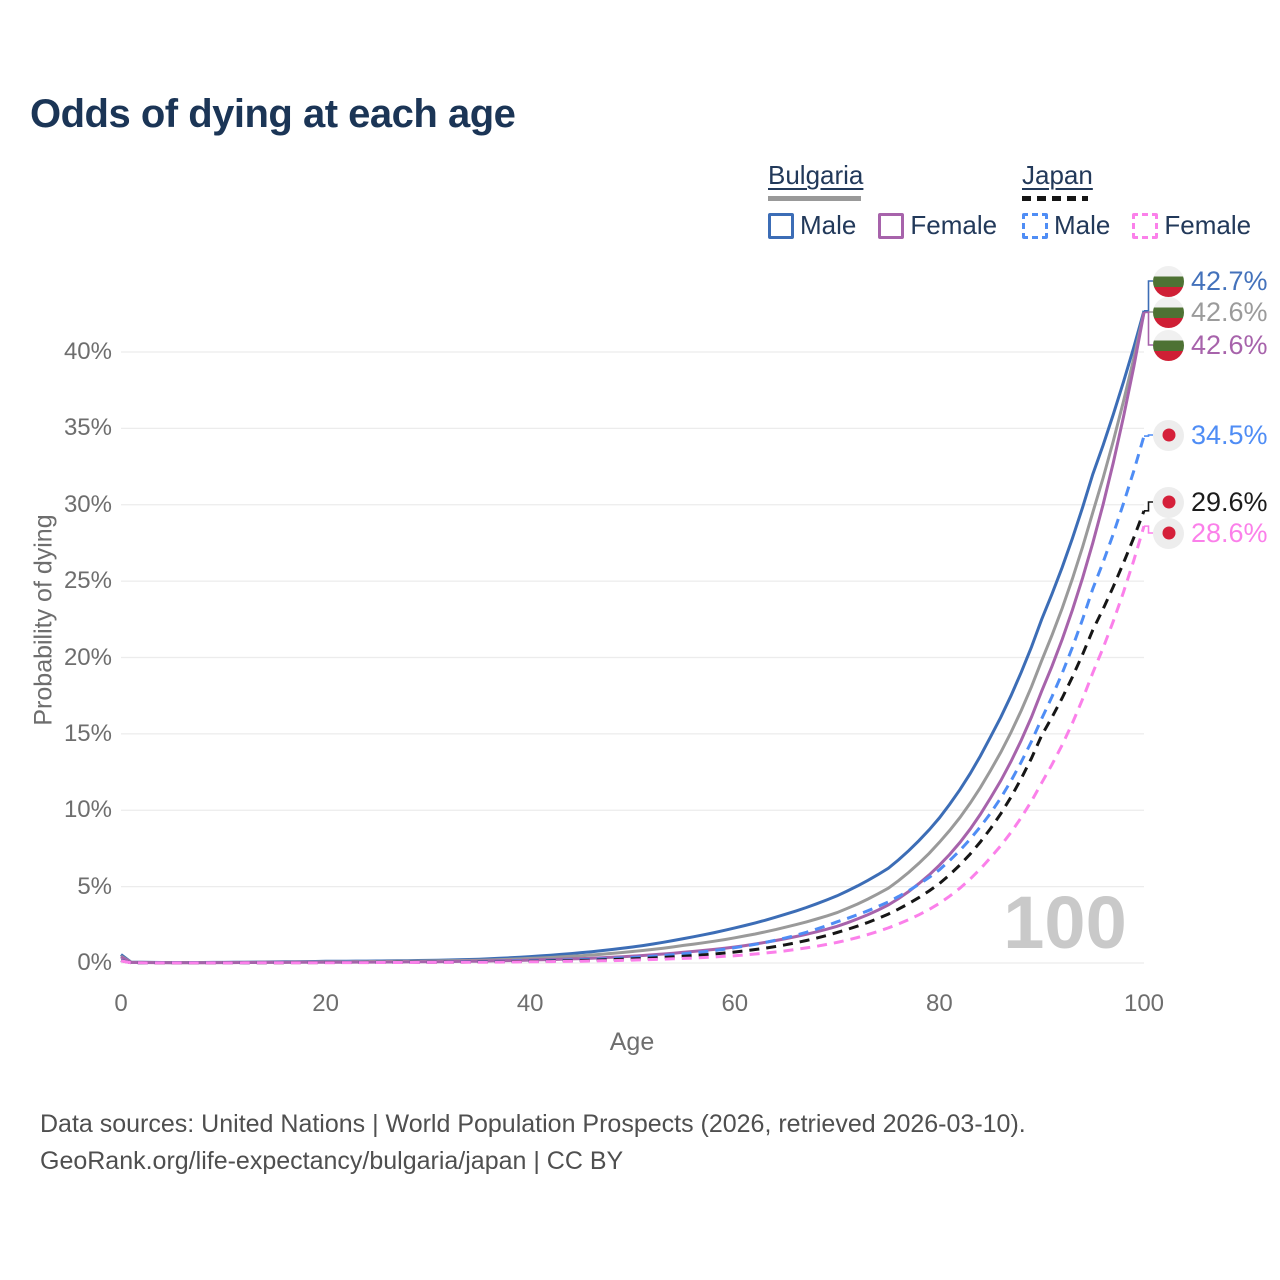 Image resolution: width=1280 pixels, height=1280 pixels. I want to click on japan-female-checkbox-icon, so click(1145, 225).